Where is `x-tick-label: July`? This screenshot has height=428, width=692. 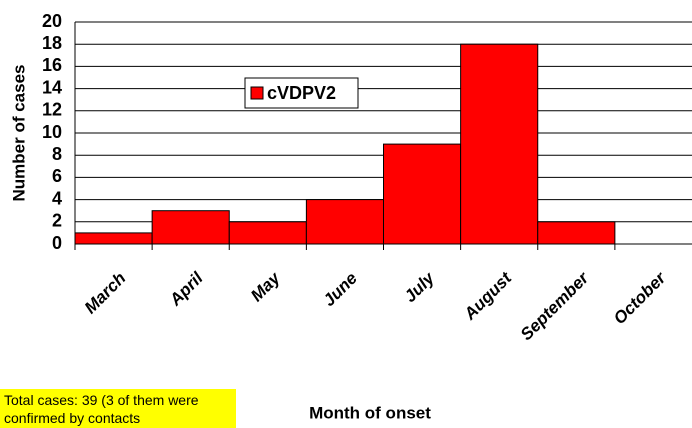 x-tick-label: July is located at coordinates (420, 286).